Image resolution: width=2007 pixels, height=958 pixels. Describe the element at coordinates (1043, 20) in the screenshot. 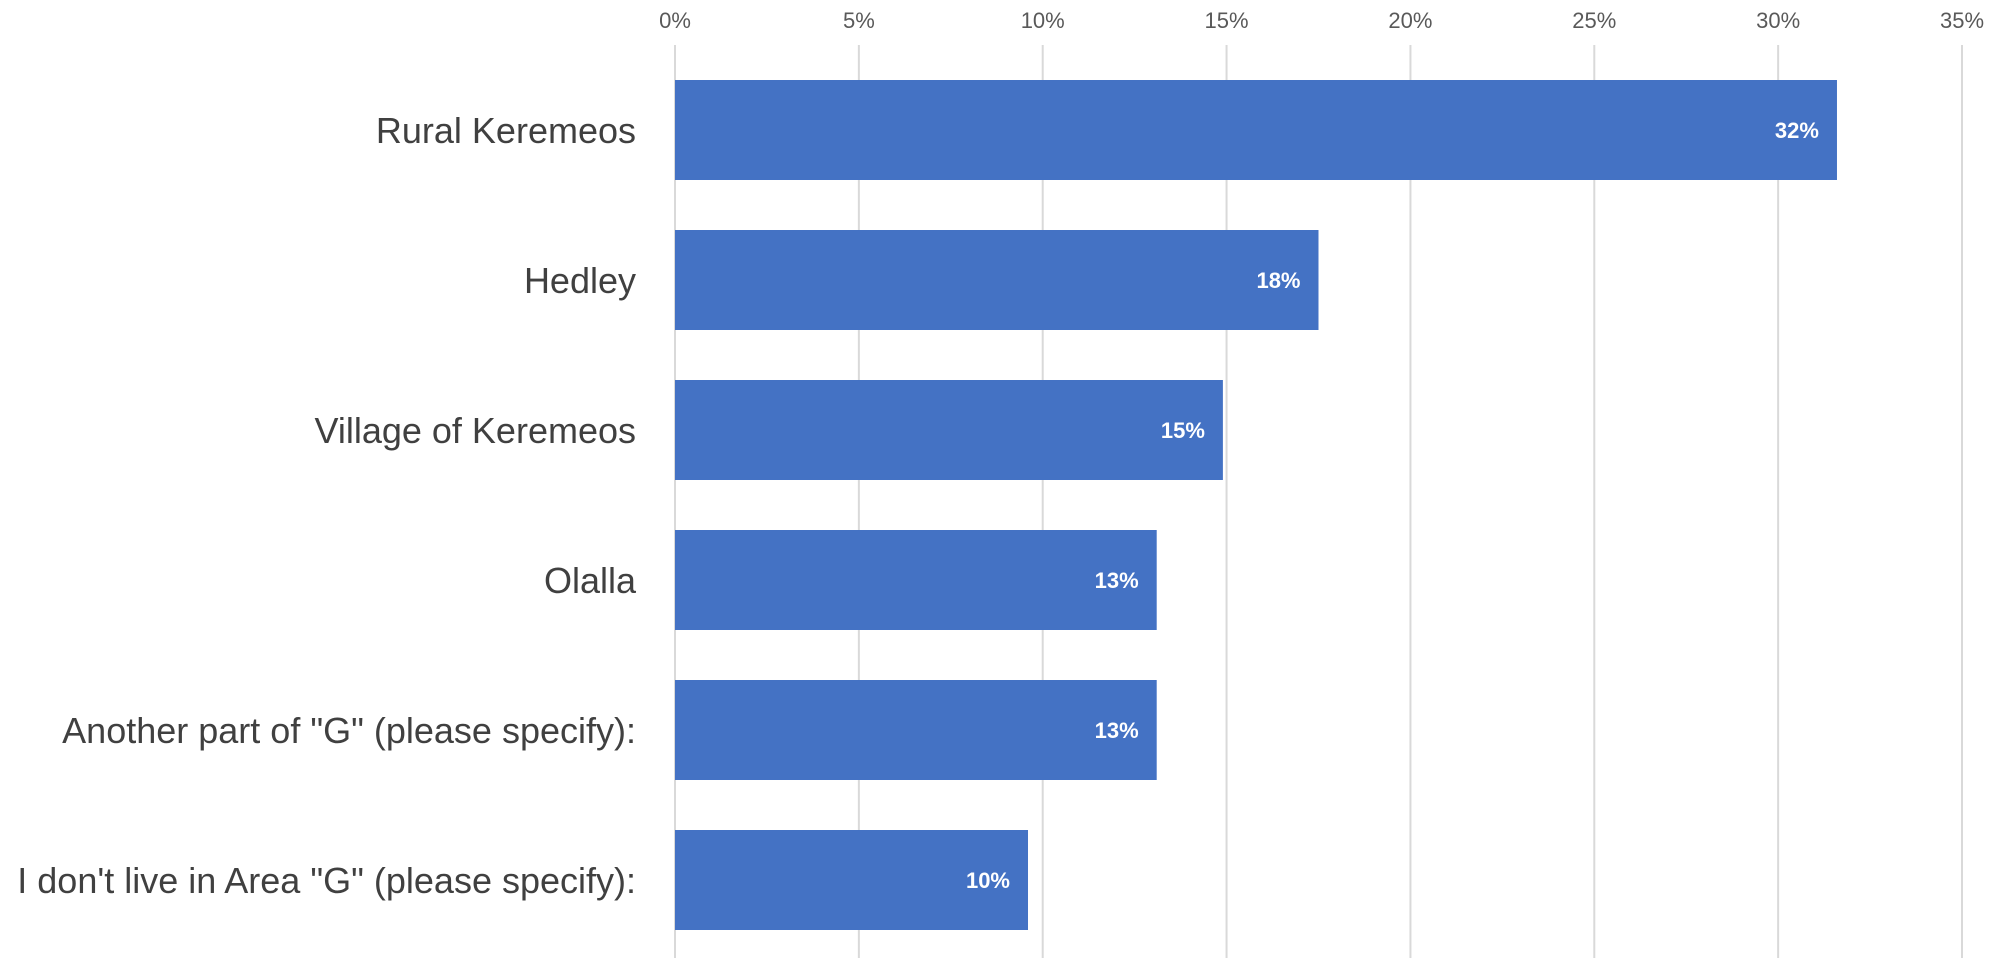

I see `x-tick-label: 10%` at that location.